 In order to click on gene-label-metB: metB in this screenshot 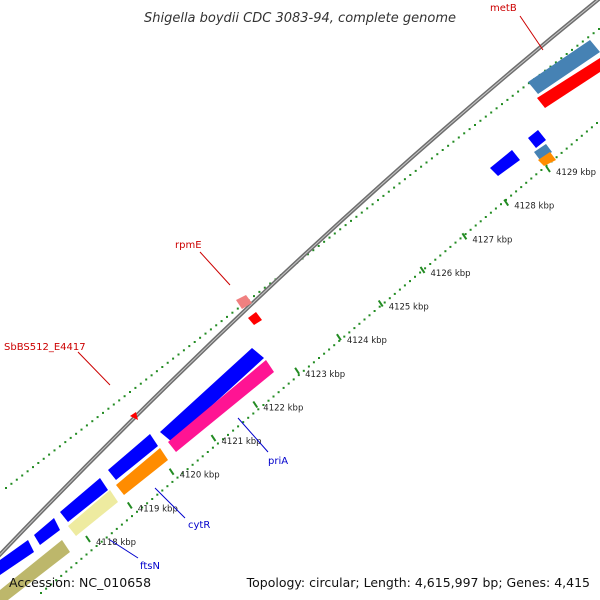, I will do `click(503, 8)`.